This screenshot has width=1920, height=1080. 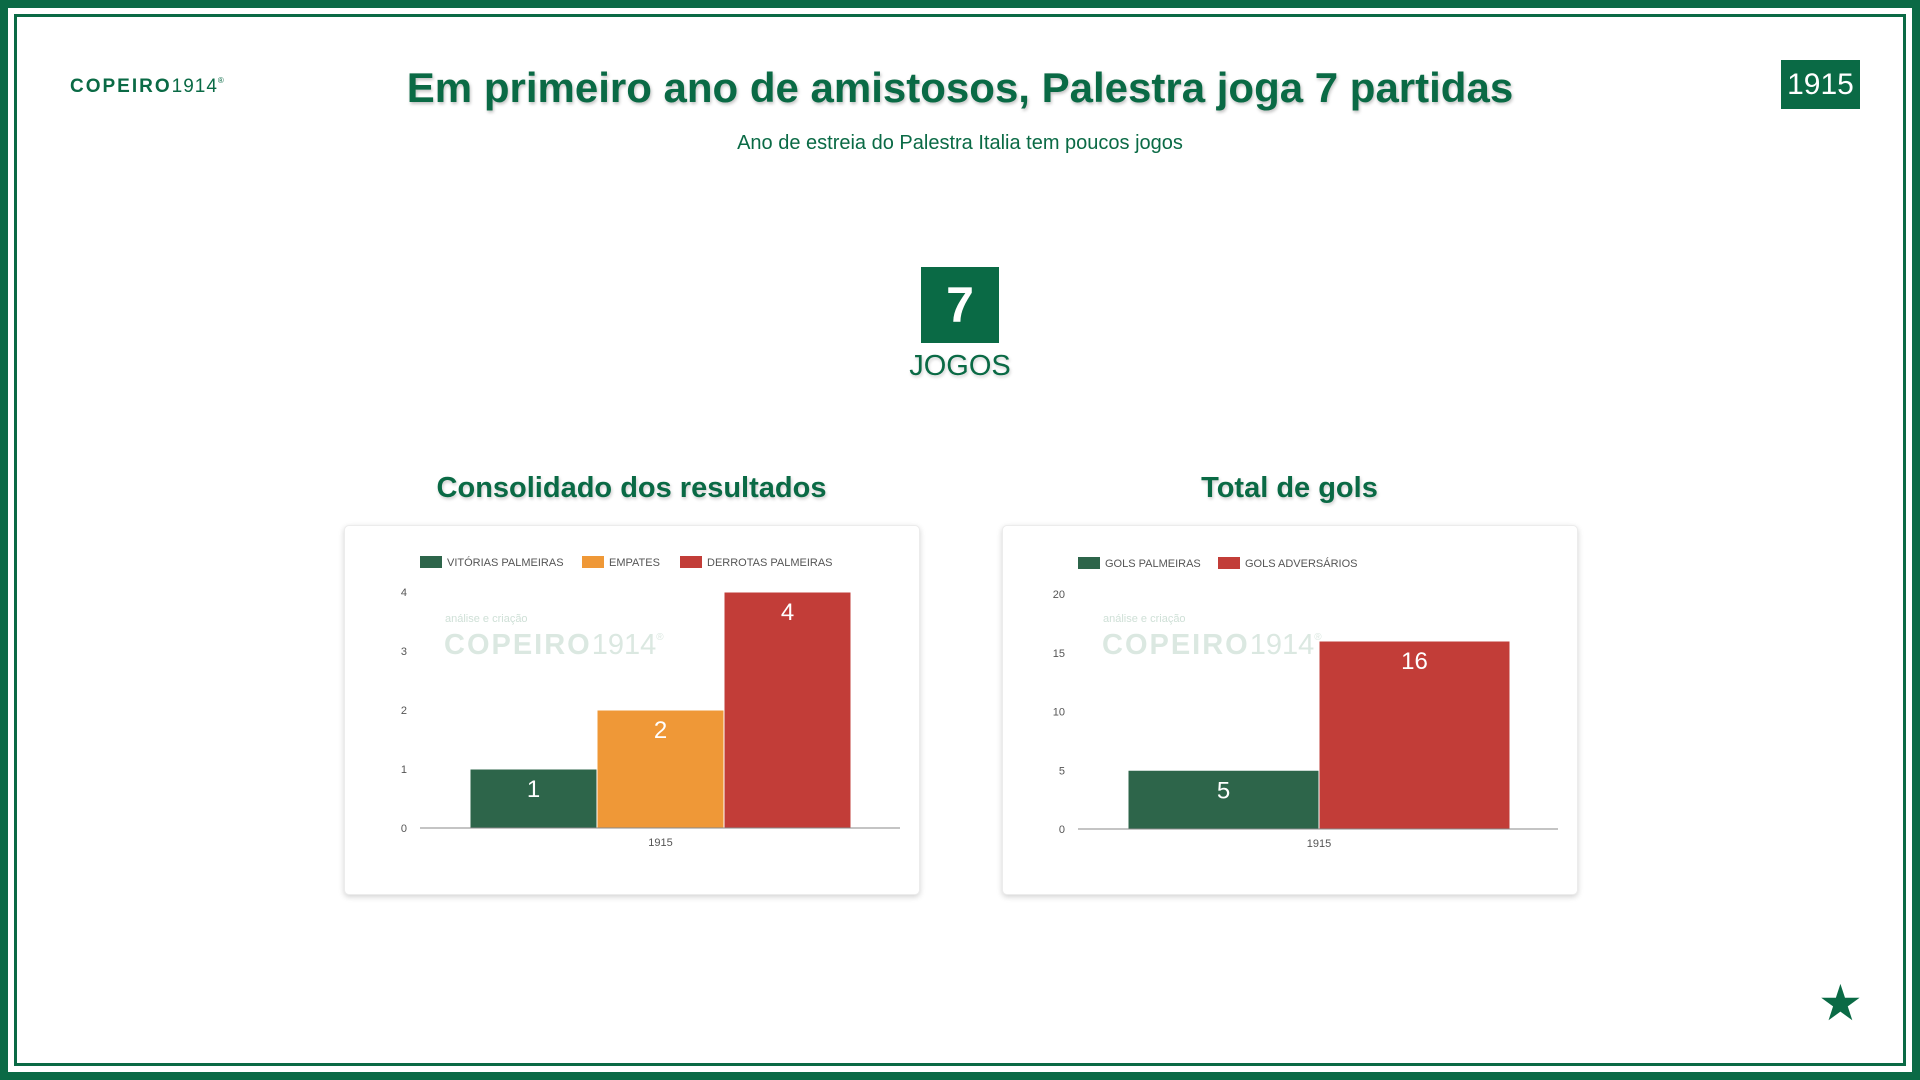 What do you see at coordinates (1414, 661) in the screenshot?
I see `bar-value-label: 16` at bounding box center [1414, 661].